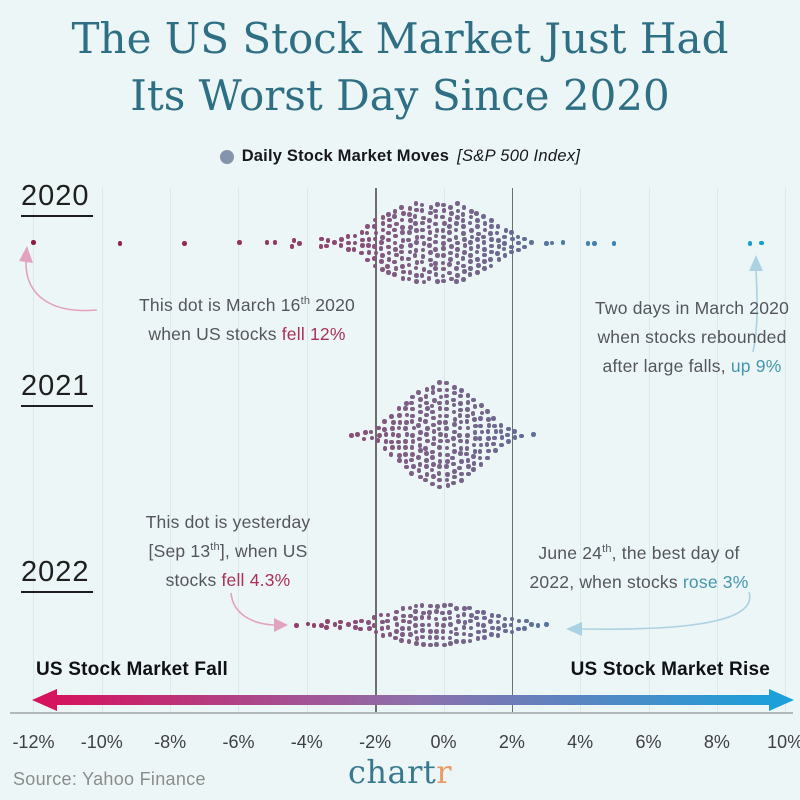  I want to click on arrow-to-march16-dot, so click(61, 286).